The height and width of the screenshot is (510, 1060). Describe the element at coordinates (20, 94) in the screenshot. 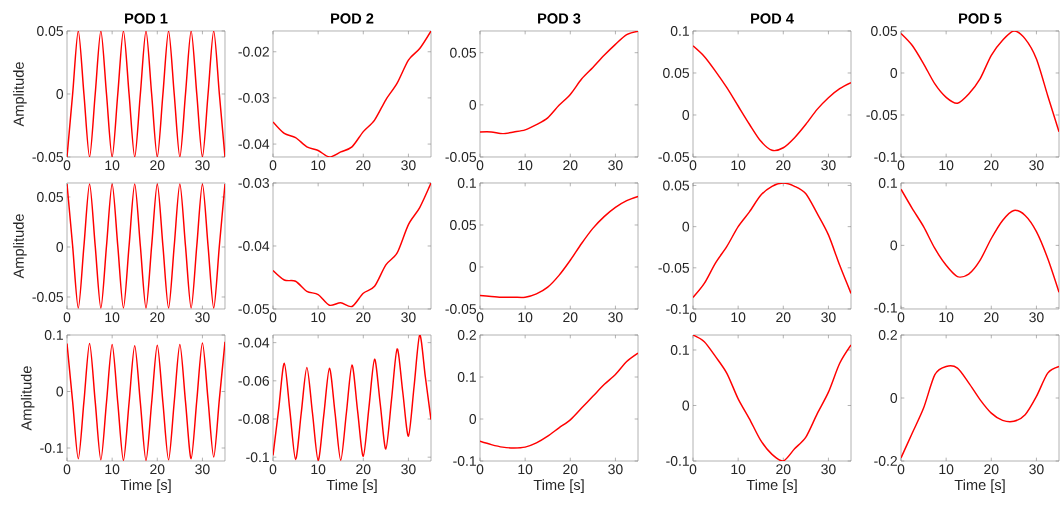

I see `y-axis-title: Amplitude` at that location.